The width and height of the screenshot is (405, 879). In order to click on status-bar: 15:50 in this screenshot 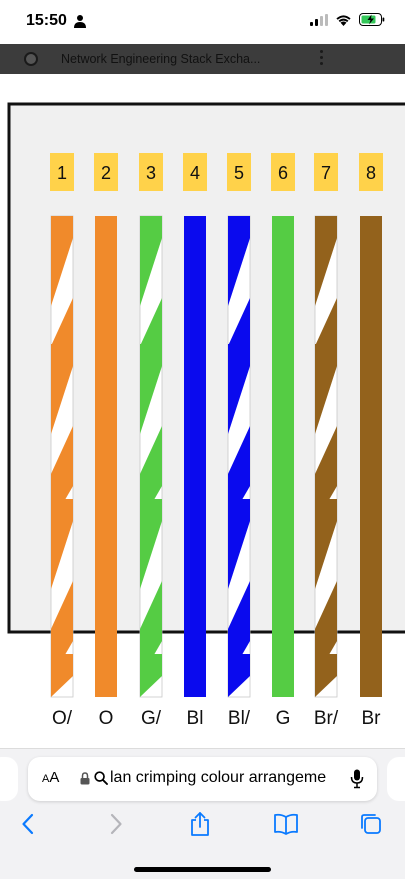, I will do `click(202, 22)`.